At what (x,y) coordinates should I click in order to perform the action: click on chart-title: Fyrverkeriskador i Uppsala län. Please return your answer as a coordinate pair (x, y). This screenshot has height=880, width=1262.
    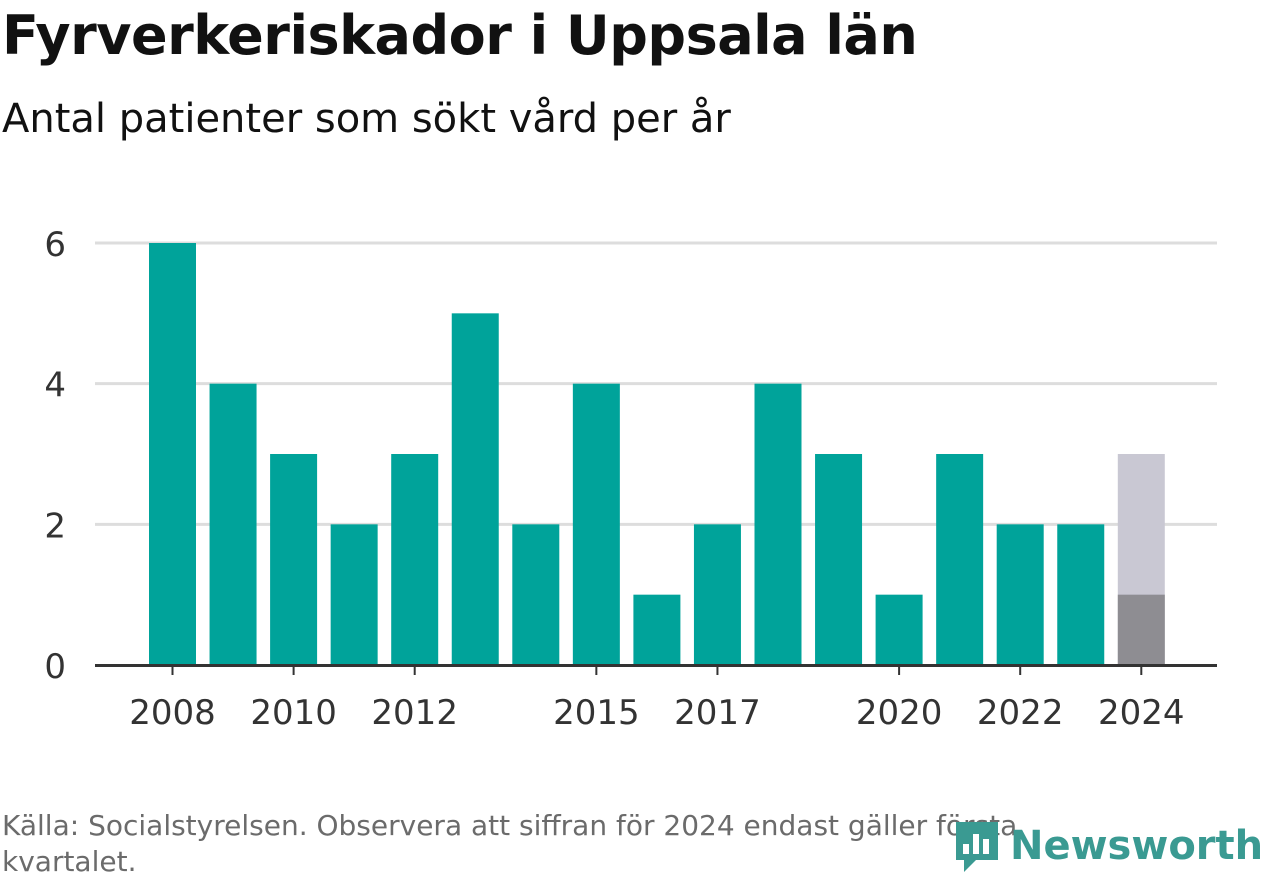
    Looking at the image, I should click on (460, 35).